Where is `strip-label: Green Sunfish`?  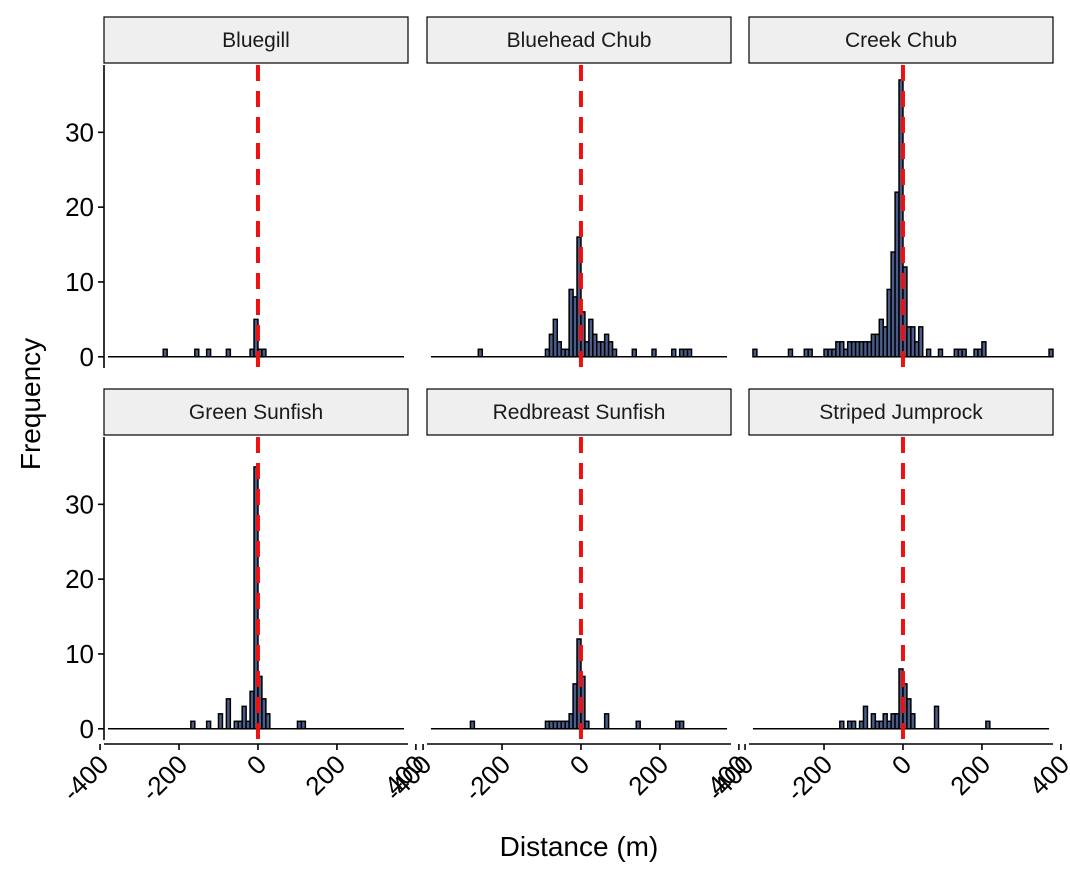 strip-label: Green Sunfish is located at coordinates (256, 412).